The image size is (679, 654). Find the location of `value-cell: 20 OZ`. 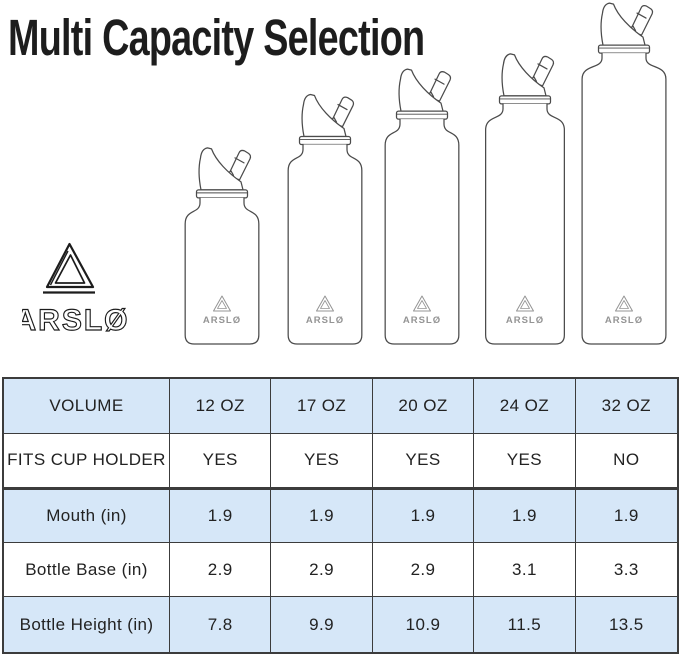

value-cell: 20 OZ is located at coordinates (423, 406).